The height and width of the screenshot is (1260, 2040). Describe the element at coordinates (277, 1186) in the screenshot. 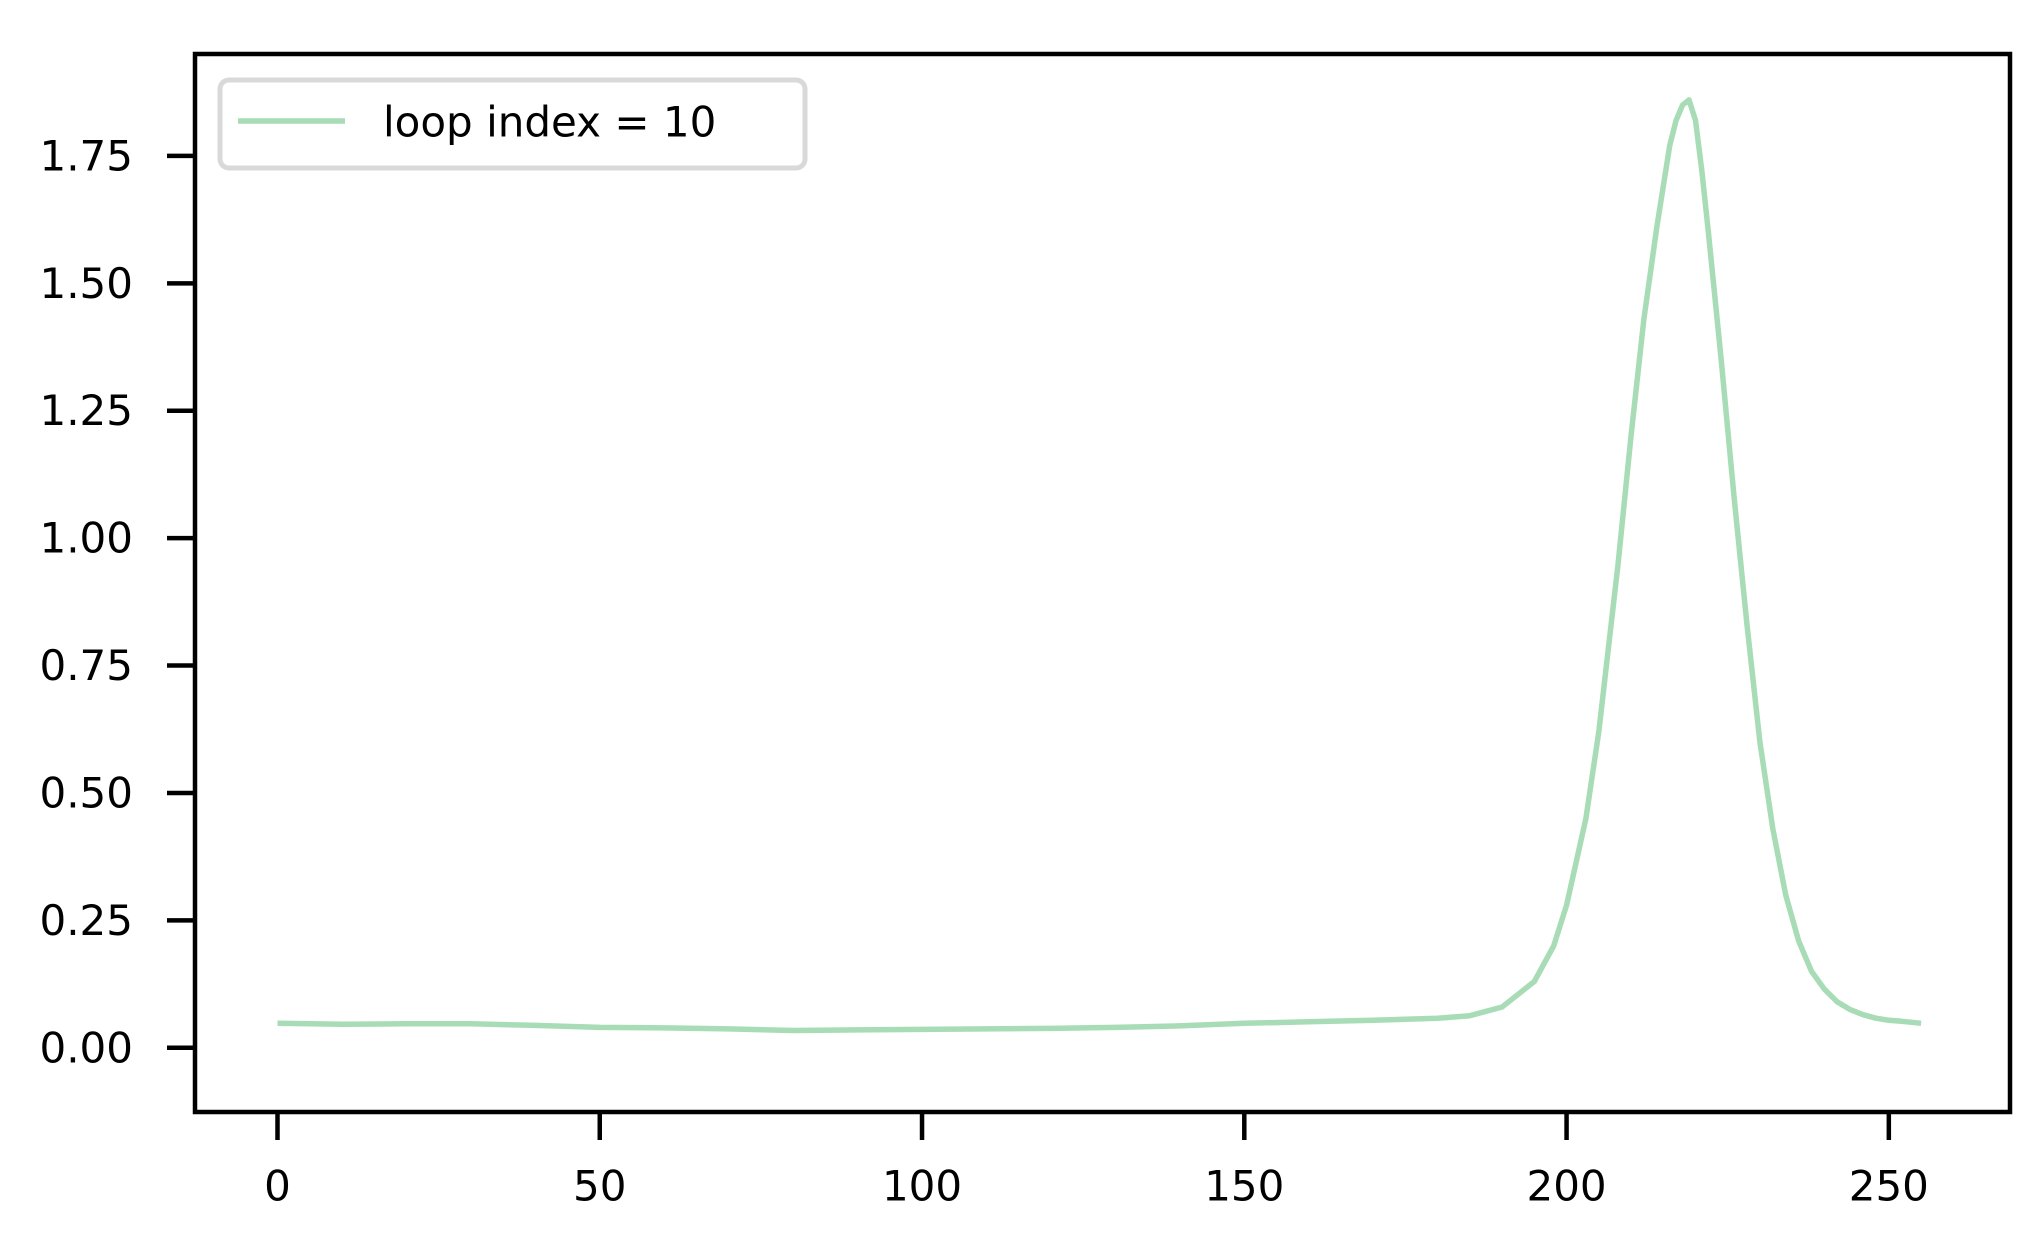

I see `x-tick-label: 0` at that location.